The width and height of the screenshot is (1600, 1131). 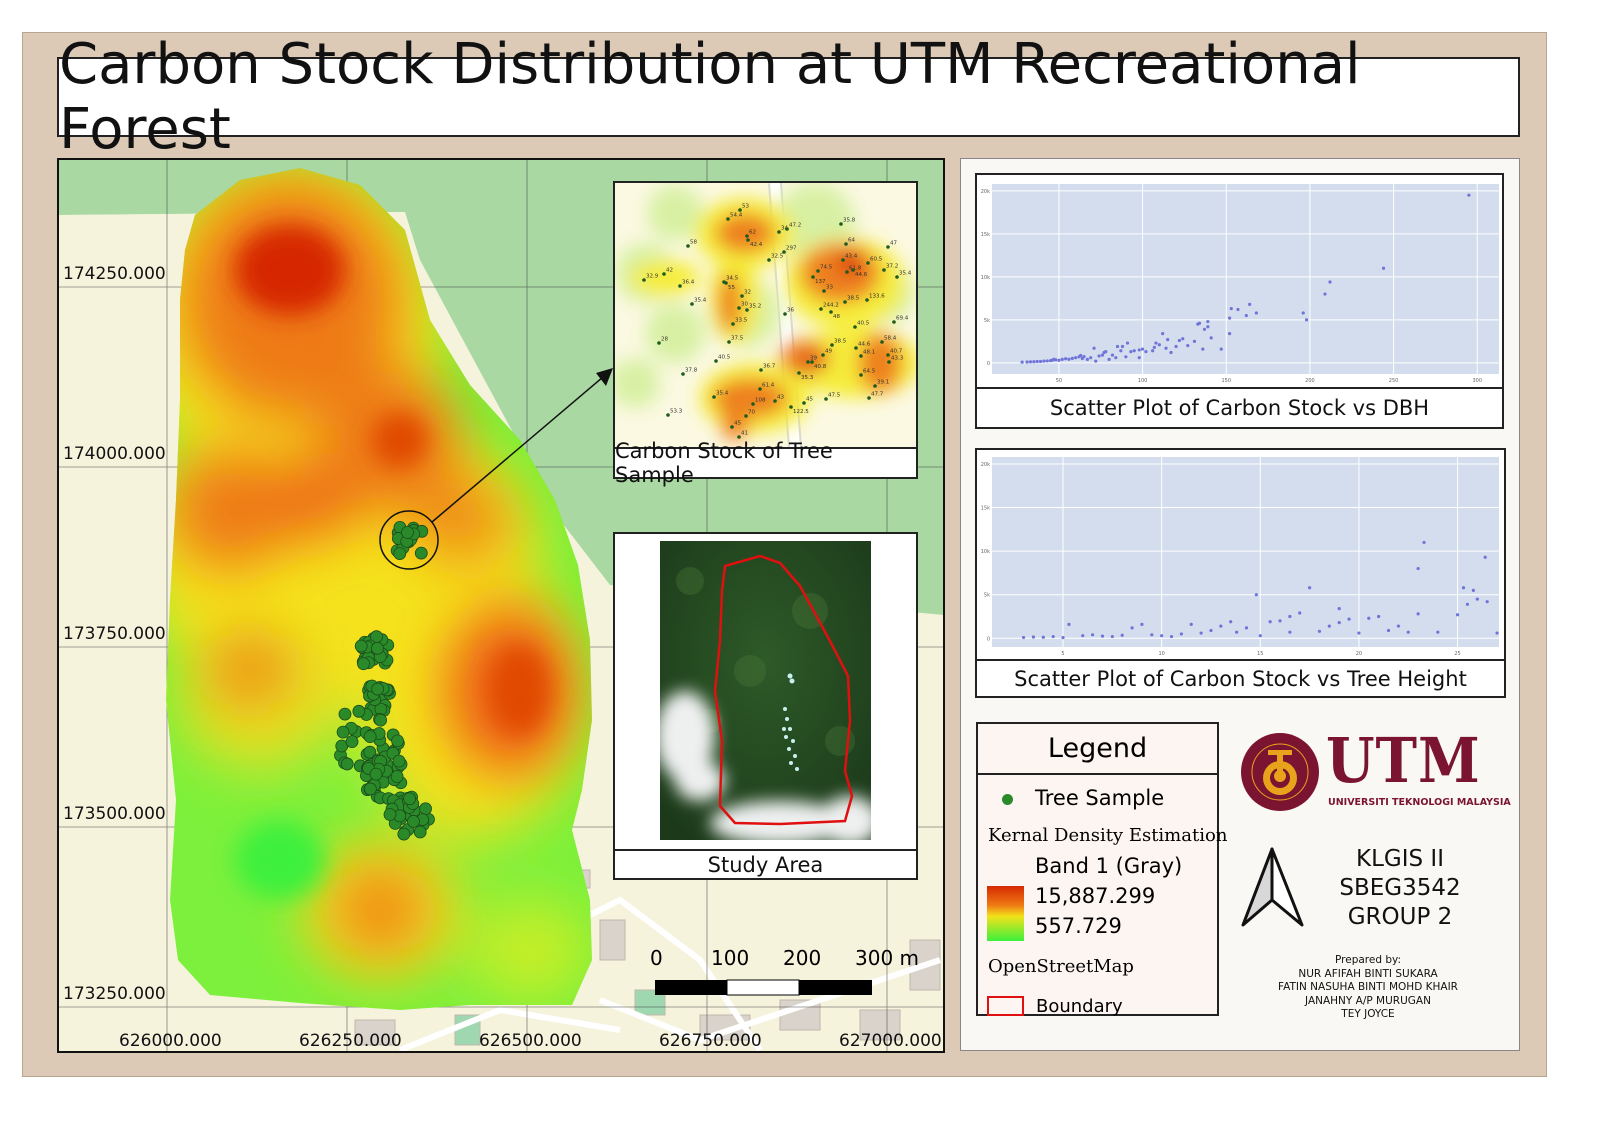 I want to click on tree-sample-points, so click(x=384, y=681).